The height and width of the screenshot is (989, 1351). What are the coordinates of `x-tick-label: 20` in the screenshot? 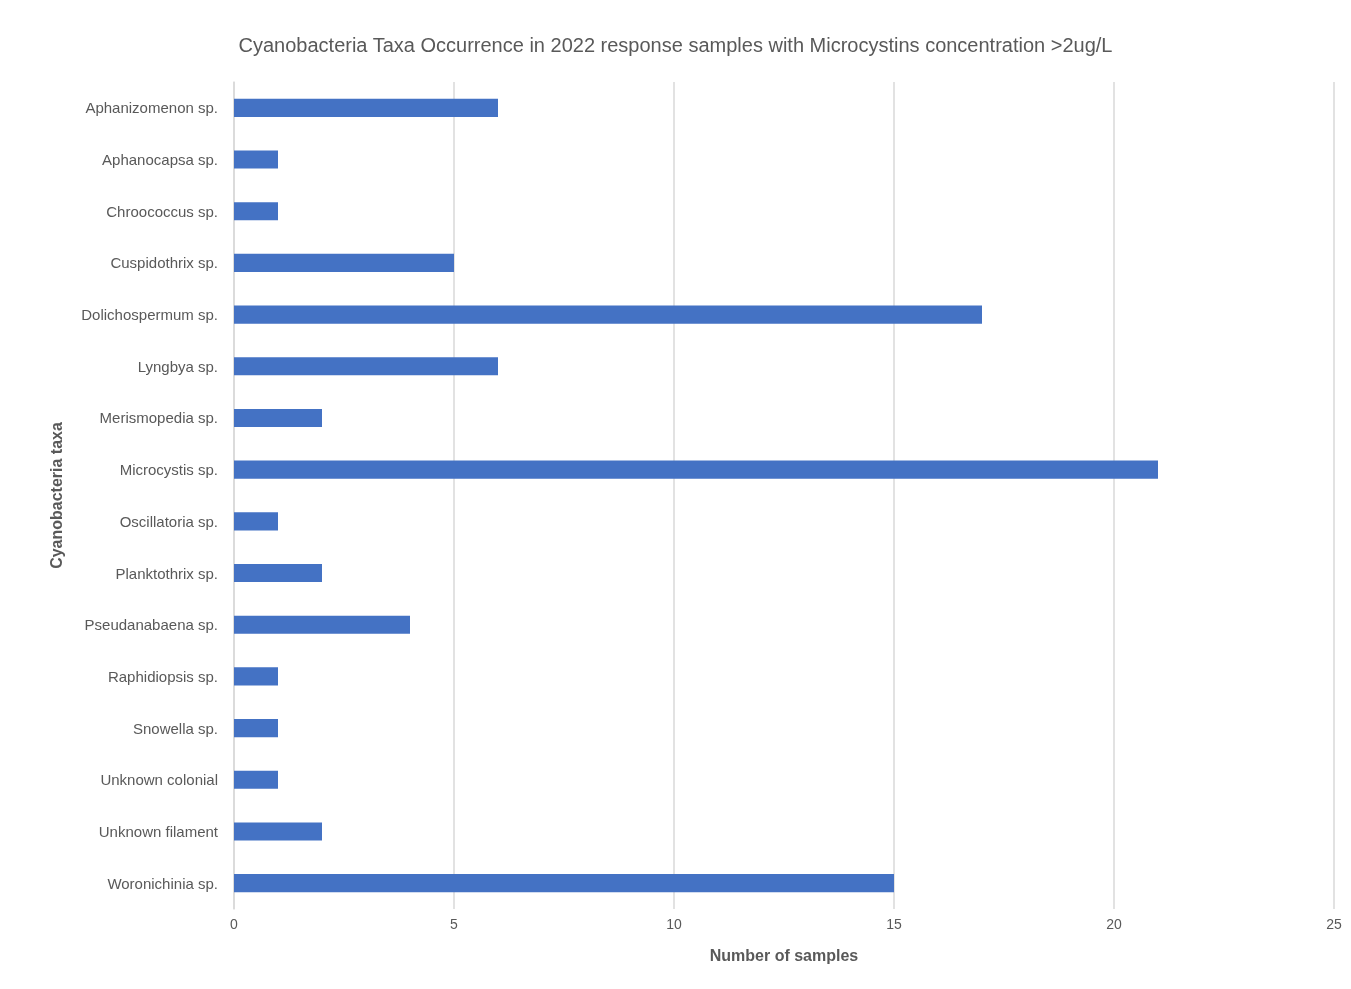 It's located at (1114, 924).